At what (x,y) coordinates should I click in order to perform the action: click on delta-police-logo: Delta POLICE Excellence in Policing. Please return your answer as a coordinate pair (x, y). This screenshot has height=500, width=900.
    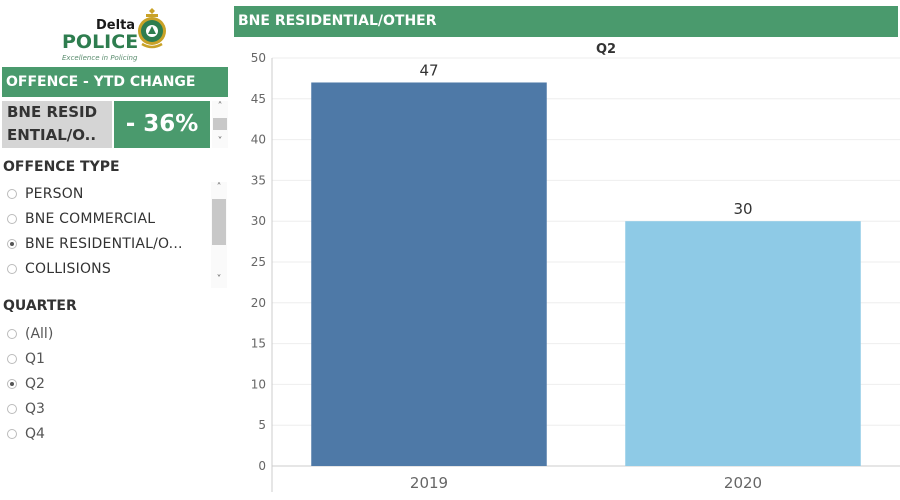
    Looking at the image, I should click on (118, 33).